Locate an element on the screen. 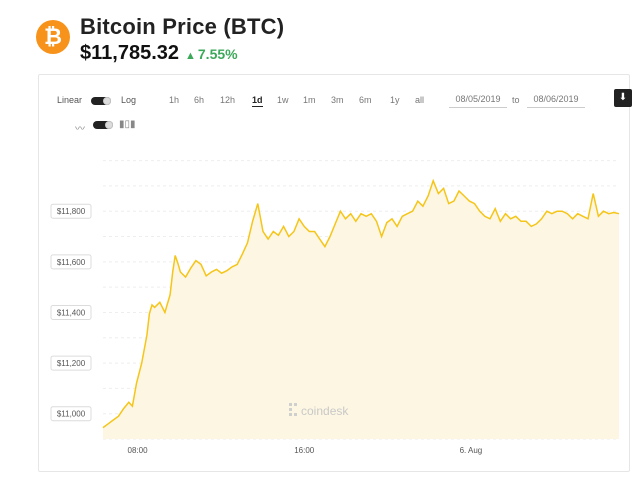 Image resolution: width=639 pixels, height=481 pixels. price-change-percent: 7.55% is located at coordinates (217, 54).